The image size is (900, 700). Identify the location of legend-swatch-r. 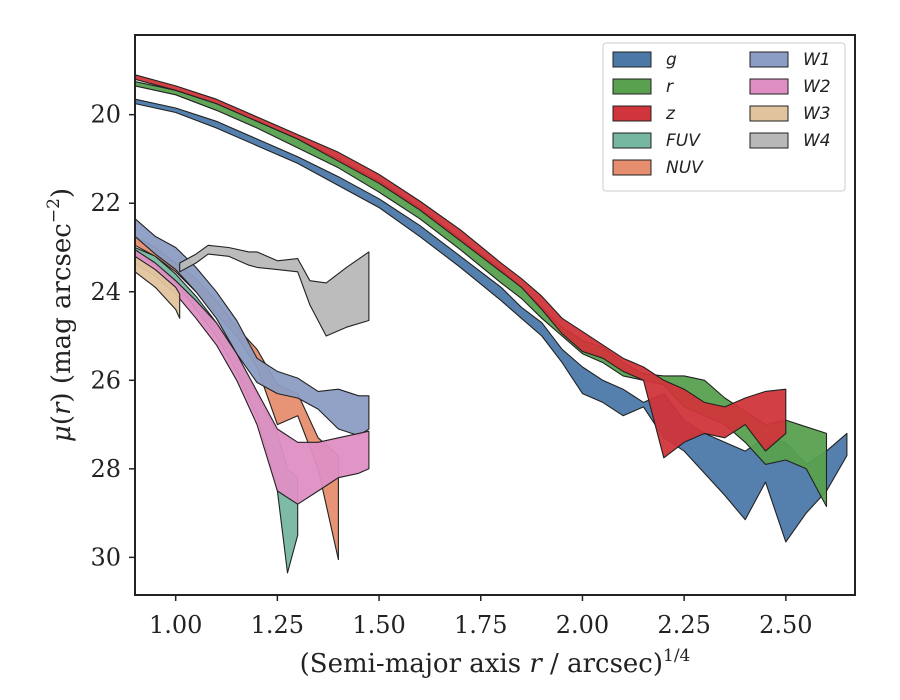
(632, 86).